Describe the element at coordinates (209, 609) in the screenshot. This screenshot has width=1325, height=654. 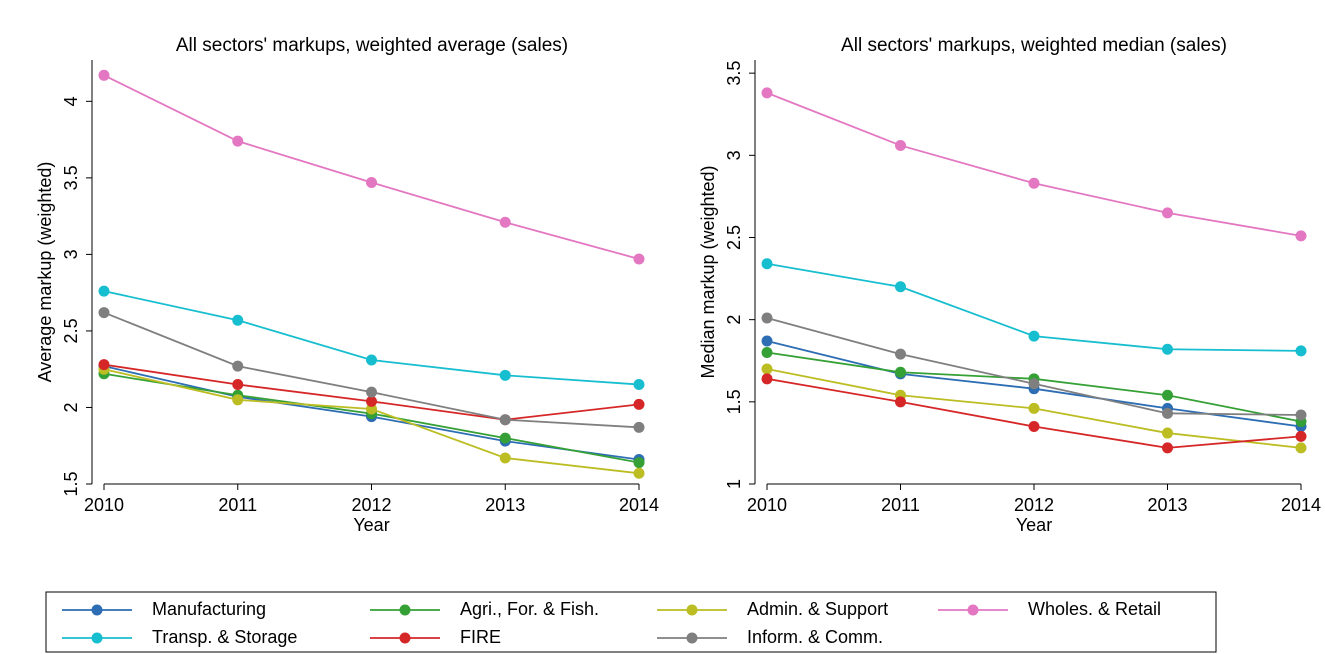
I see `legend-label: Manufacturing` at that location.